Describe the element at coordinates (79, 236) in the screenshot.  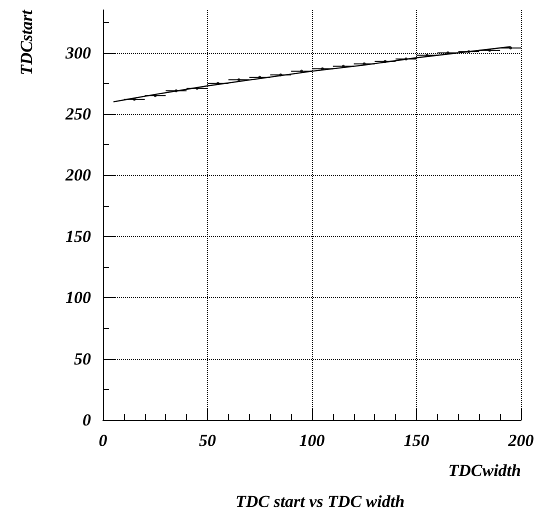
I see `y-tick-label: 150` at that location.